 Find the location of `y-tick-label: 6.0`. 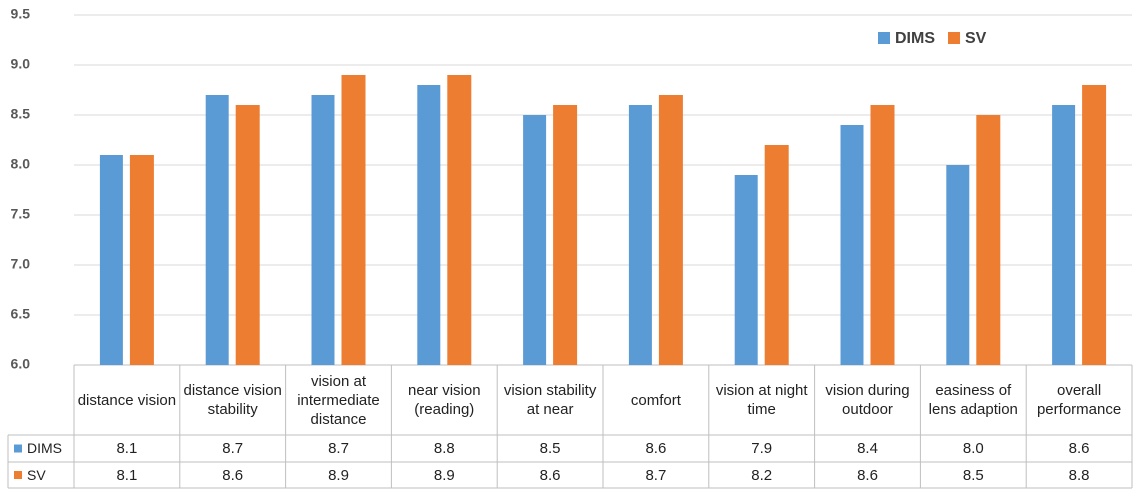

y-tick-label: 6.0 is located at coordinates (21, 364).